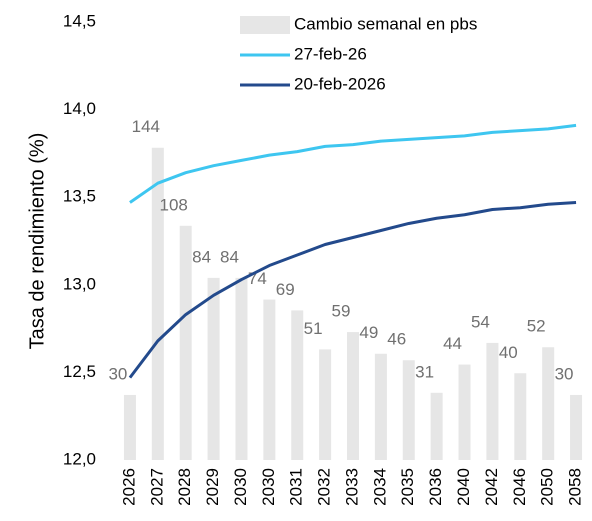  I want to click on legend-swatch, so click(265, 25).